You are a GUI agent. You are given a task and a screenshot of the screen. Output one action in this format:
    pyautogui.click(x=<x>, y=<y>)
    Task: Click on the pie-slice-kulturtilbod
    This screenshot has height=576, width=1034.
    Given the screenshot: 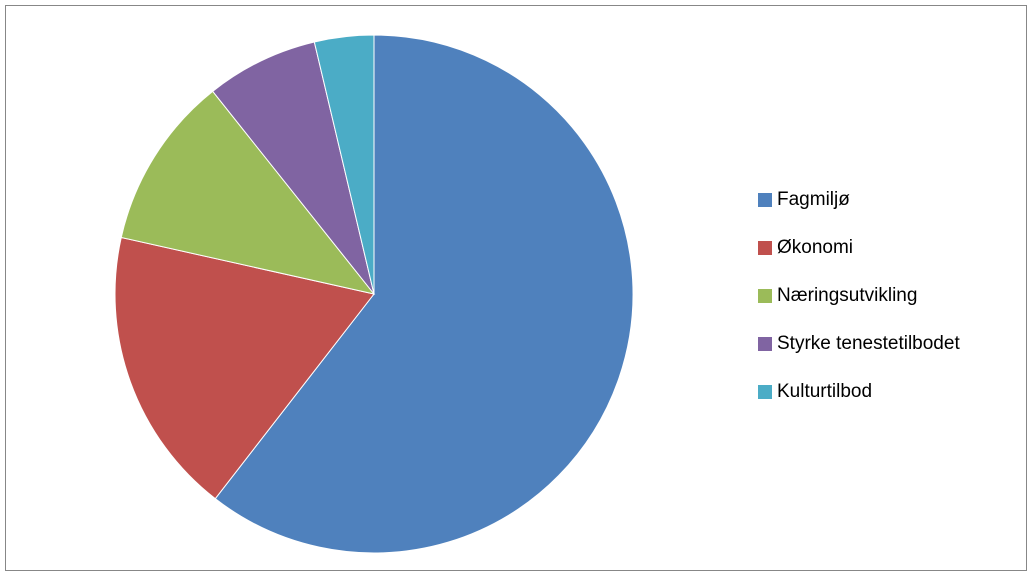 What is the action you would take?
    pyautogui.click(x=344, y=164)
    